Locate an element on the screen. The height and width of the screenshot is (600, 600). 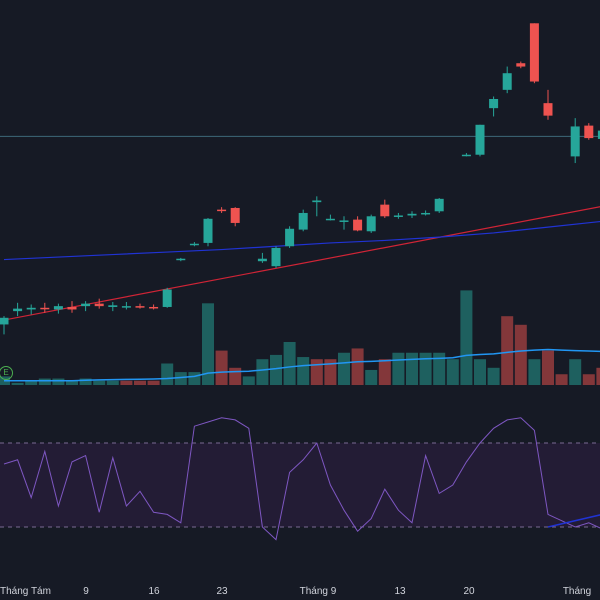
x-tick-label: Tháng is located at coordinates (577, 591).